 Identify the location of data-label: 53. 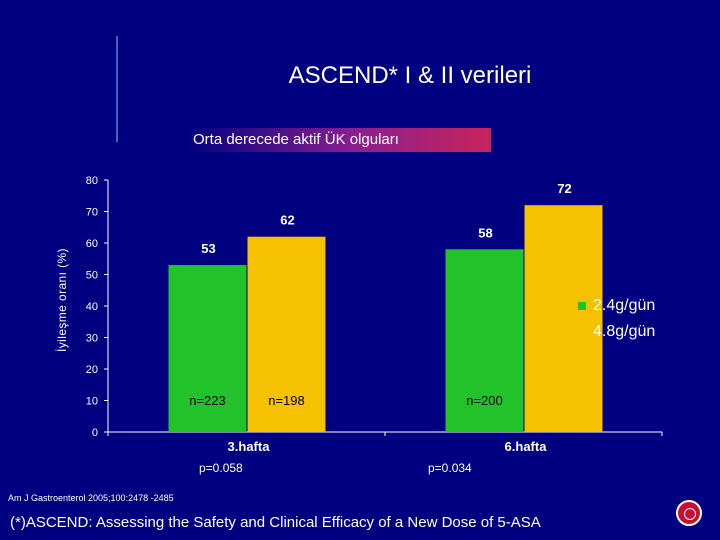
(208, 248).